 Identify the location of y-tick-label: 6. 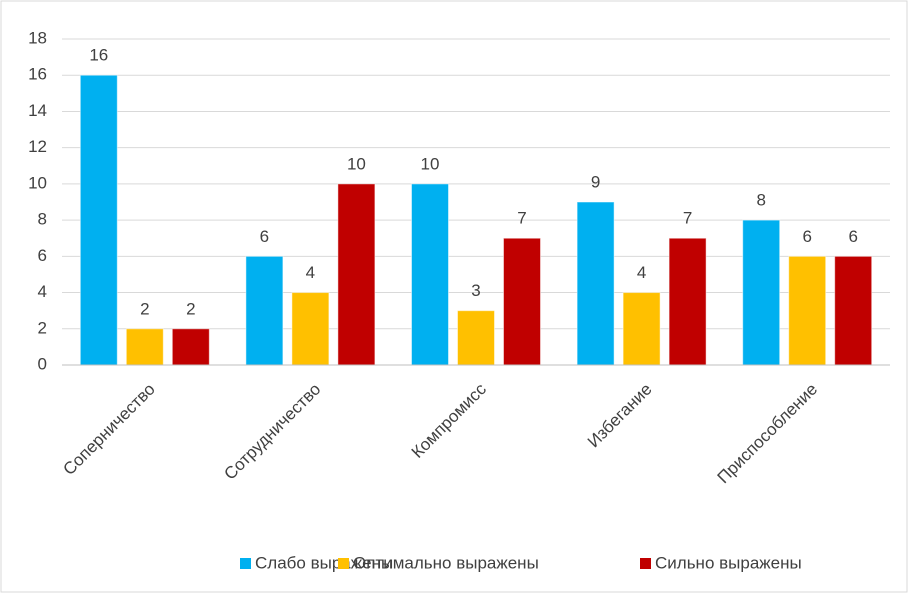
(42, 255).